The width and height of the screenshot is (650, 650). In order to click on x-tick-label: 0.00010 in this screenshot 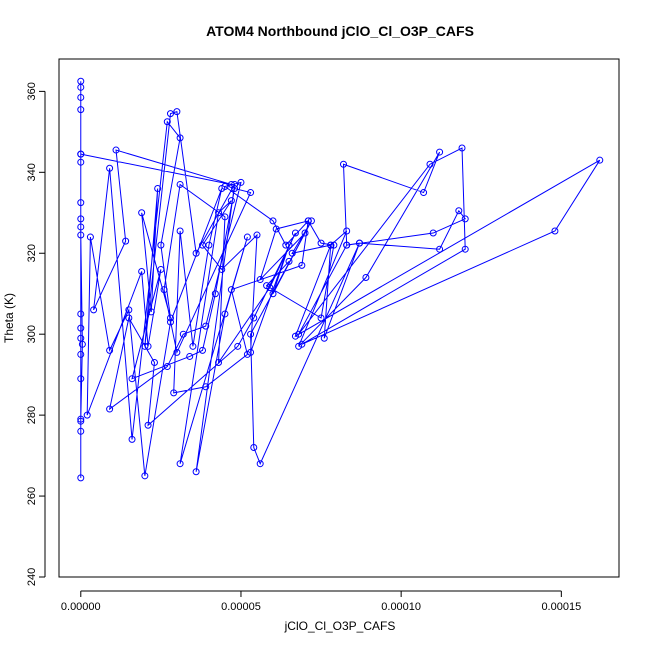, I will do `click(401, 607)`.